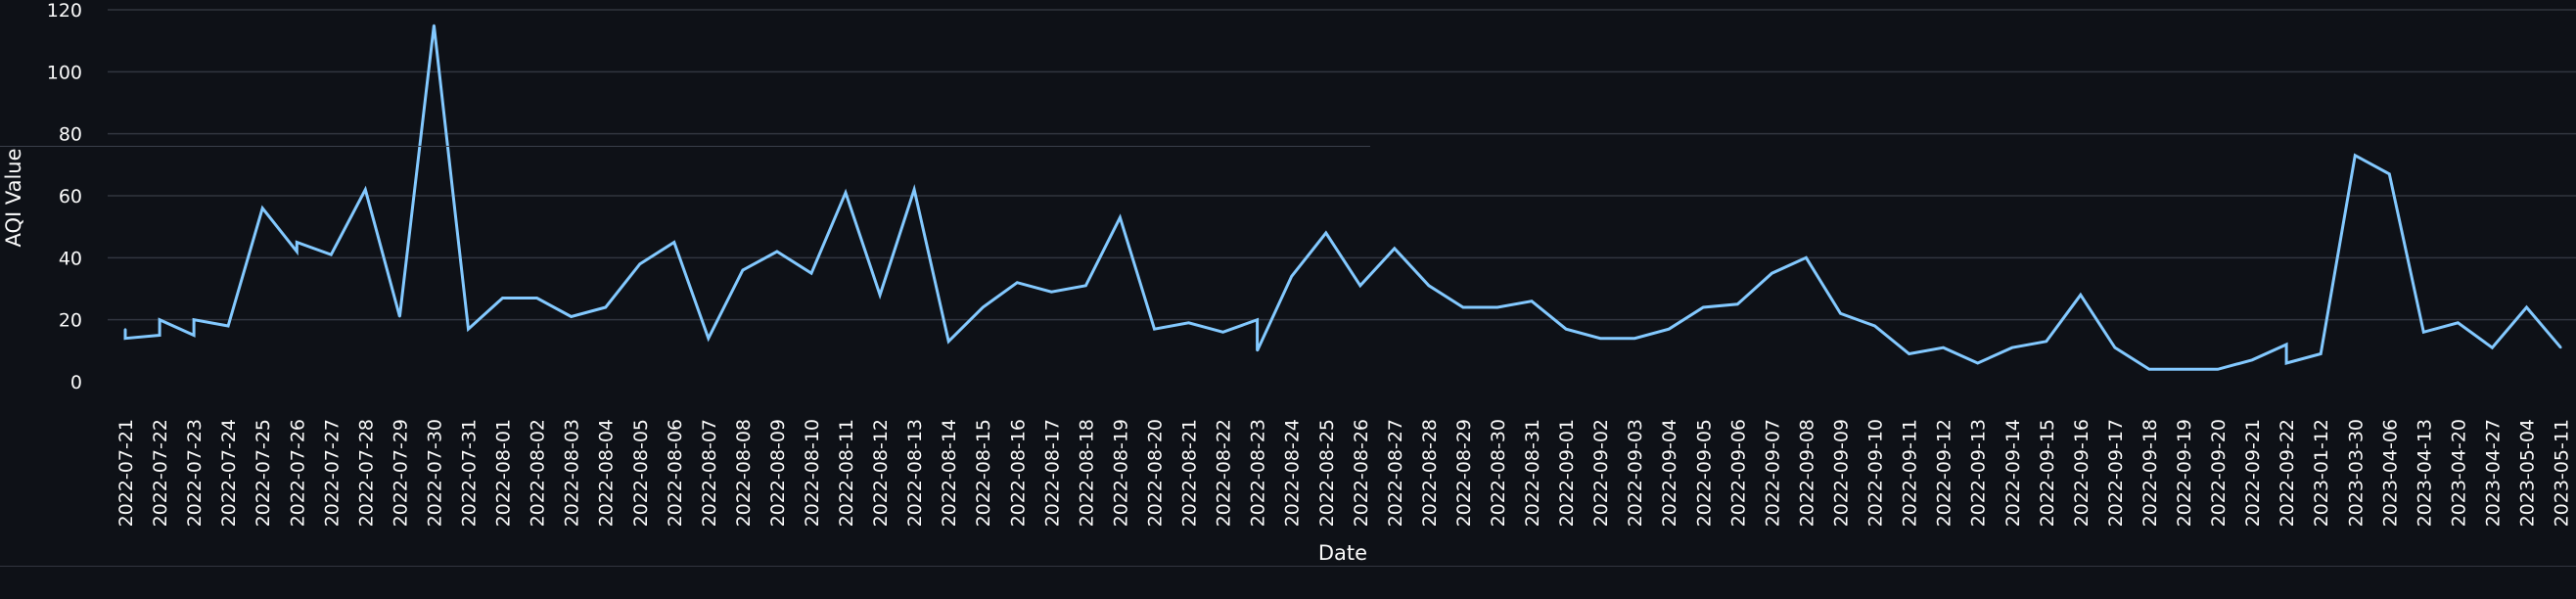 Image resolution: width=2576 pixels, height=599 pixels. What do you see at coordinates (2493, 473) in the screenshot?
I see `x-tick-label: 2023-04-27` at bounding box center [2493, 473].